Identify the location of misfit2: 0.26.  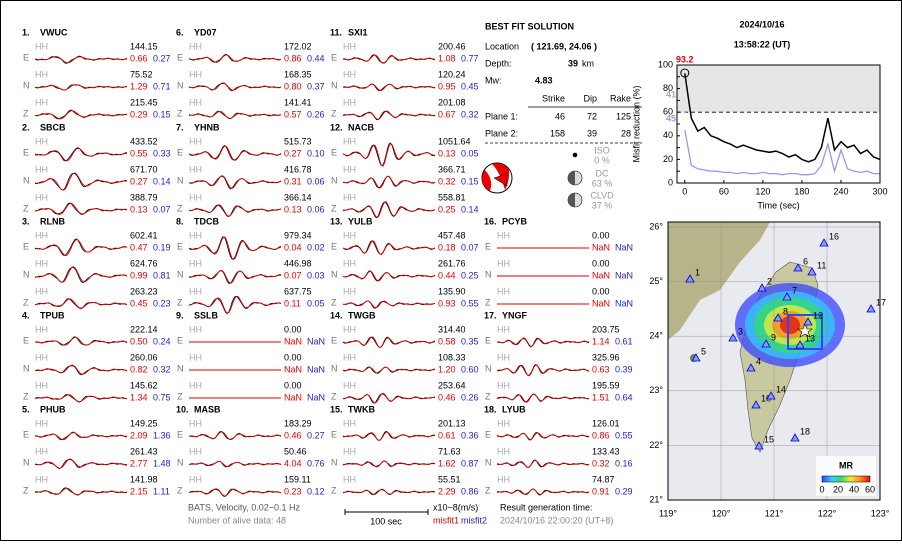
(470, 397).